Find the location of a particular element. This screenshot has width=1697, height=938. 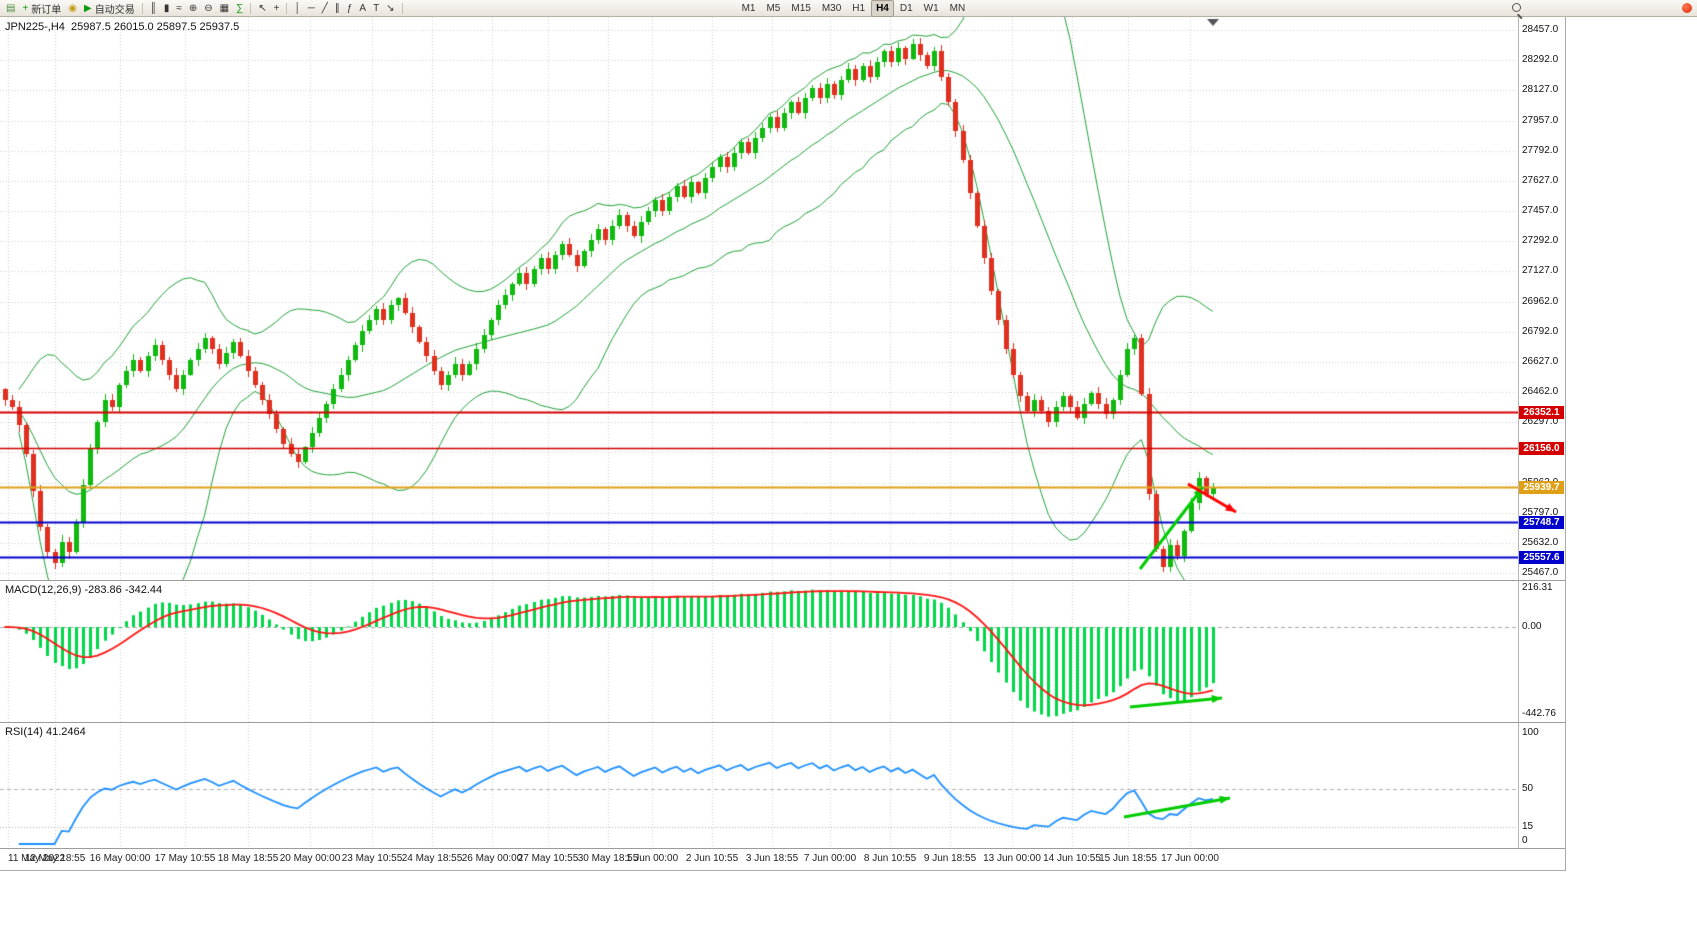

search-icon is located at coordinates (1518, 11).